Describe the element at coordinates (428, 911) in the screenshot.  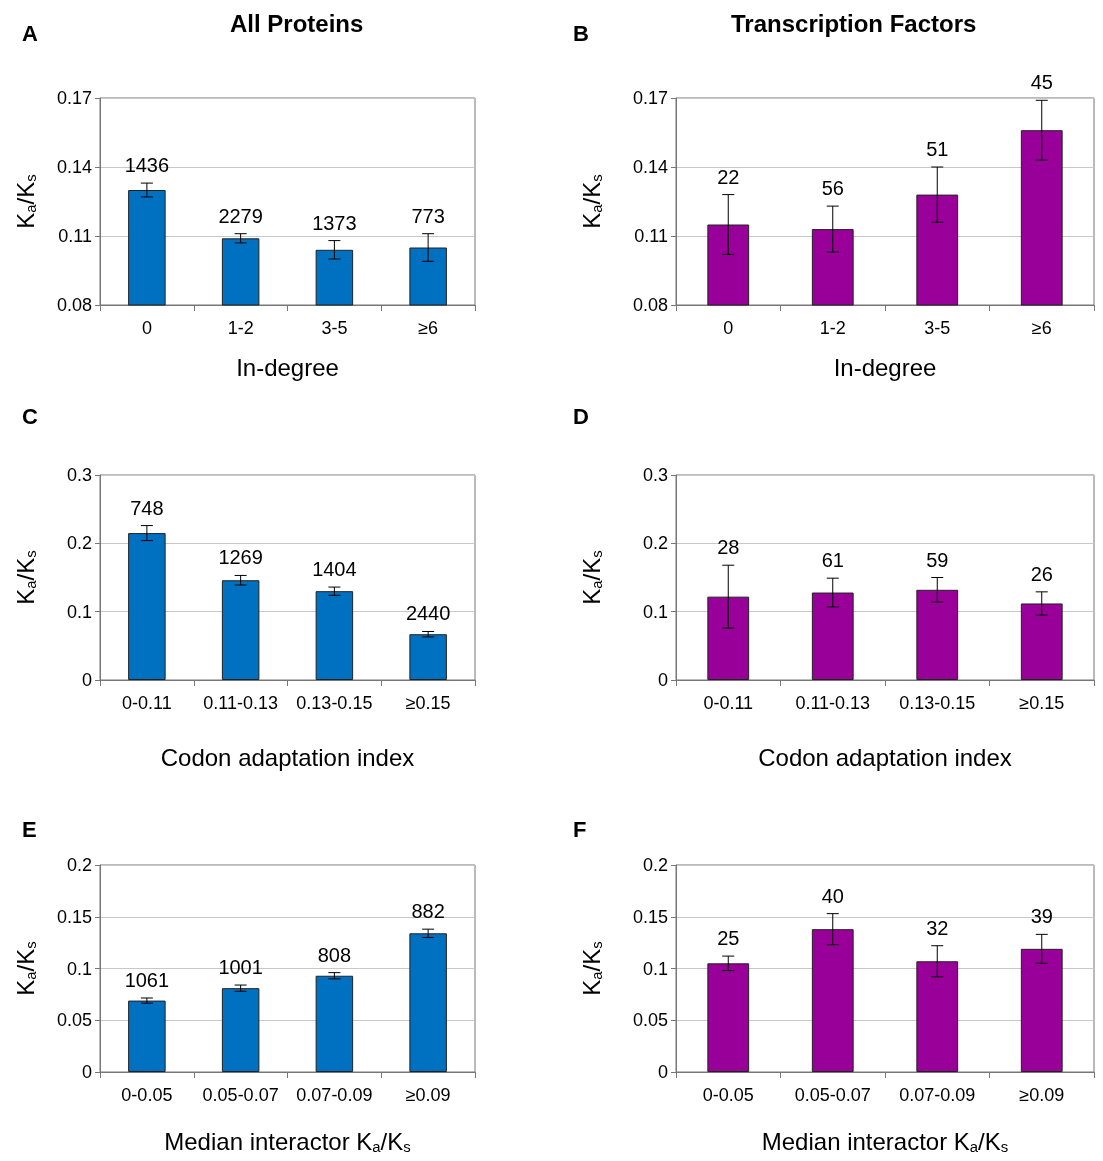
I see `annotation: 882` at that location.